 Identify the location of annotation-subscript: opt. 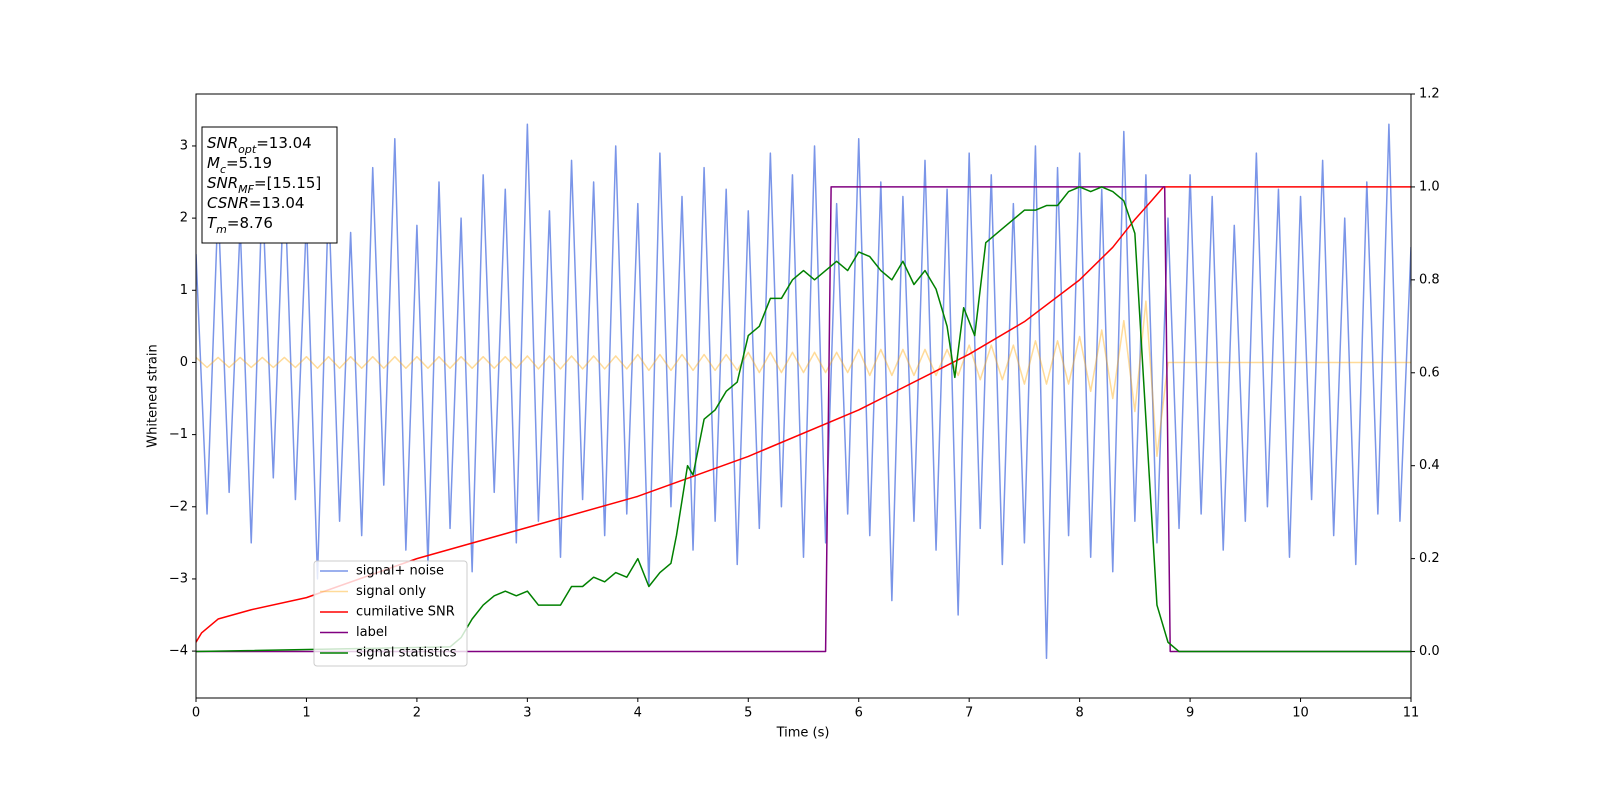
(247, 149).